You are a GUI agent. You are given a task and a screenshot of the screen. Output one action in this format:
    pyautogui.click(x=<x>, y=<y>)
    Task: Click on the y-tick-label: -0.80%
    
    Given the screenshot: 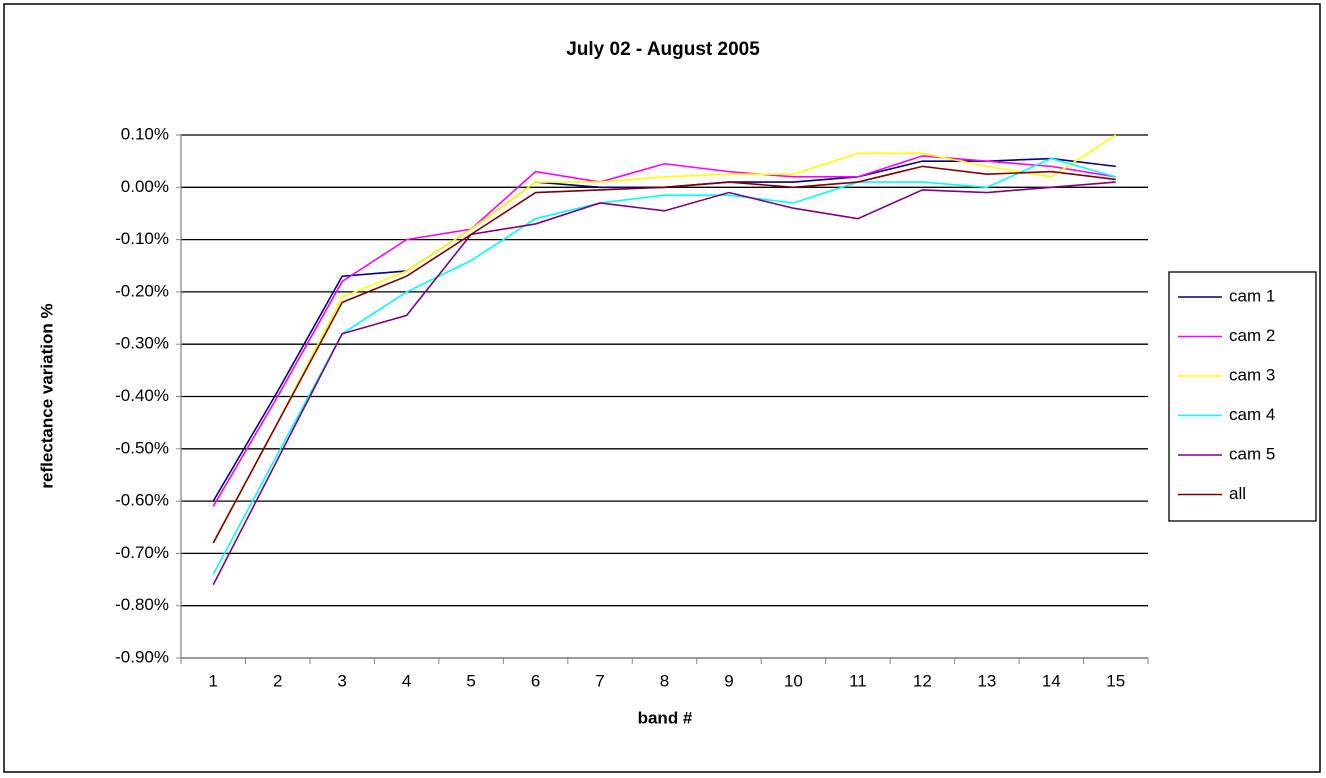 What is the action you would take?
    pyautogui.click(x=142, y=604)
    